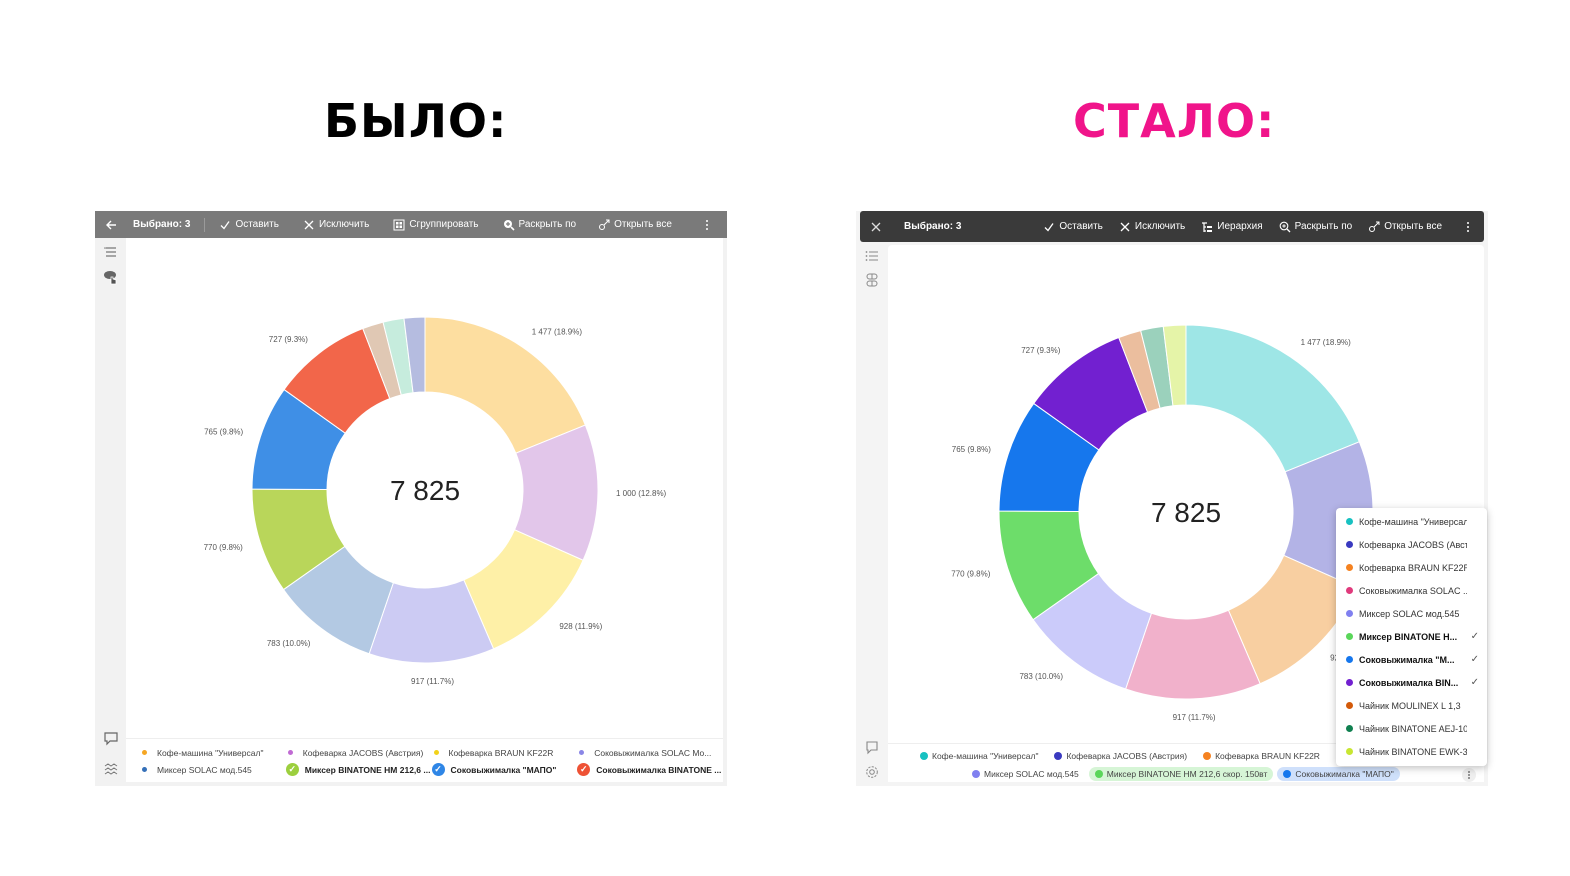 Image resolution: width=1570 pixels, height=876 pixels. I want to click on legend-item: Чайник BINATONE EWK-3000, so click(510, 782).